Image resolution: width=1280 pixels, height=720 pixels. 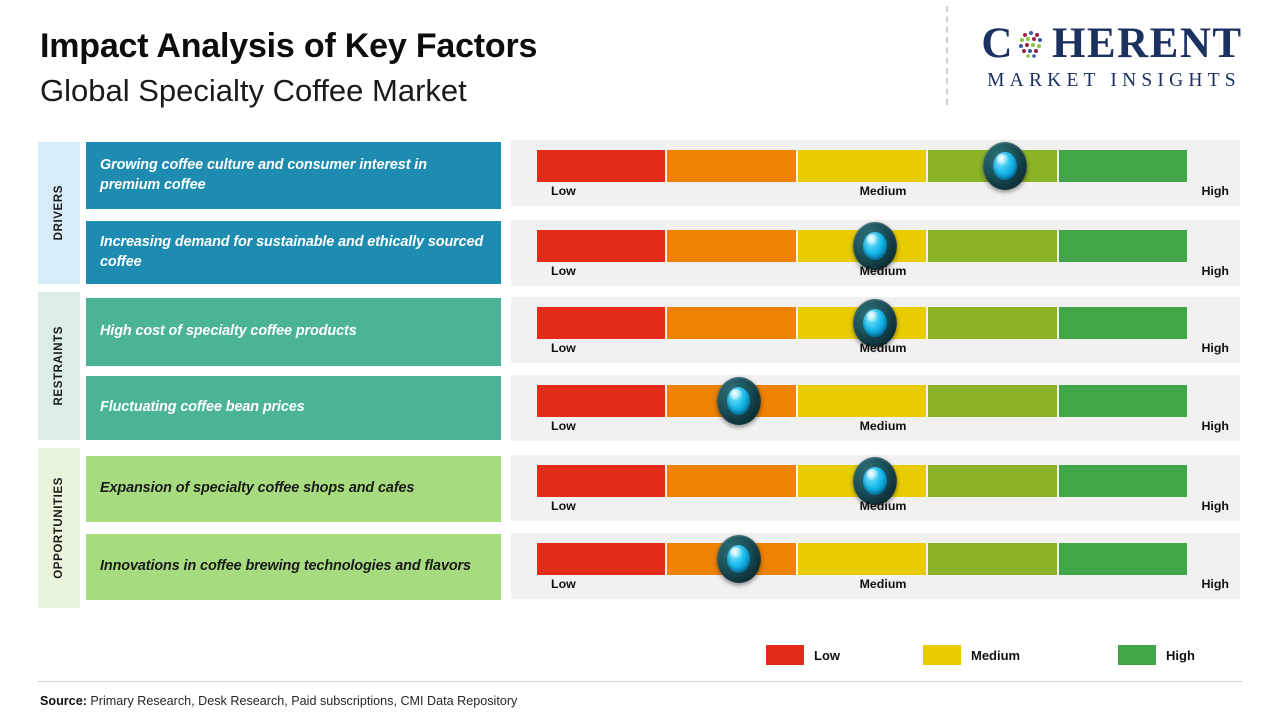 What do you see at coordinates (59, 528) in the screenshot?
I see `category-label-text: OPPORTUNITIES` at bounding box center [59, 528].